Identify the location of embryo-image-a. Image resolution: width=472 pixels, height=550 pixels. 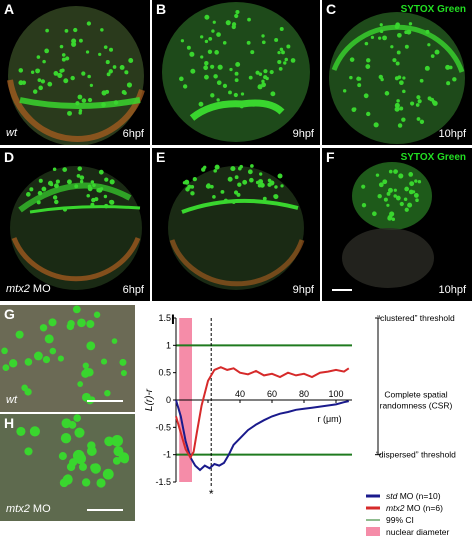
(76, 75).